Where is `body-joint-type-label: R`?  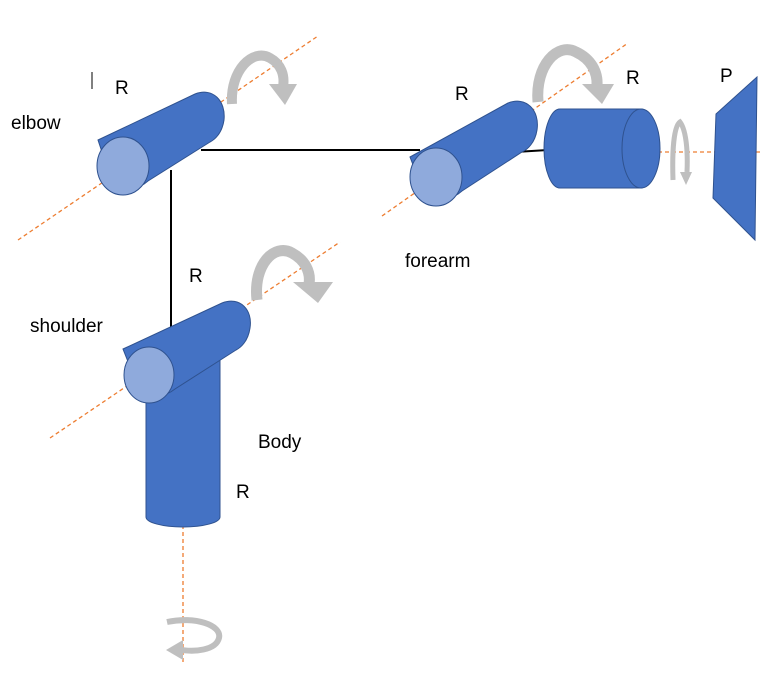
body-joint-type-label: R is located at coordinates (243, 492).